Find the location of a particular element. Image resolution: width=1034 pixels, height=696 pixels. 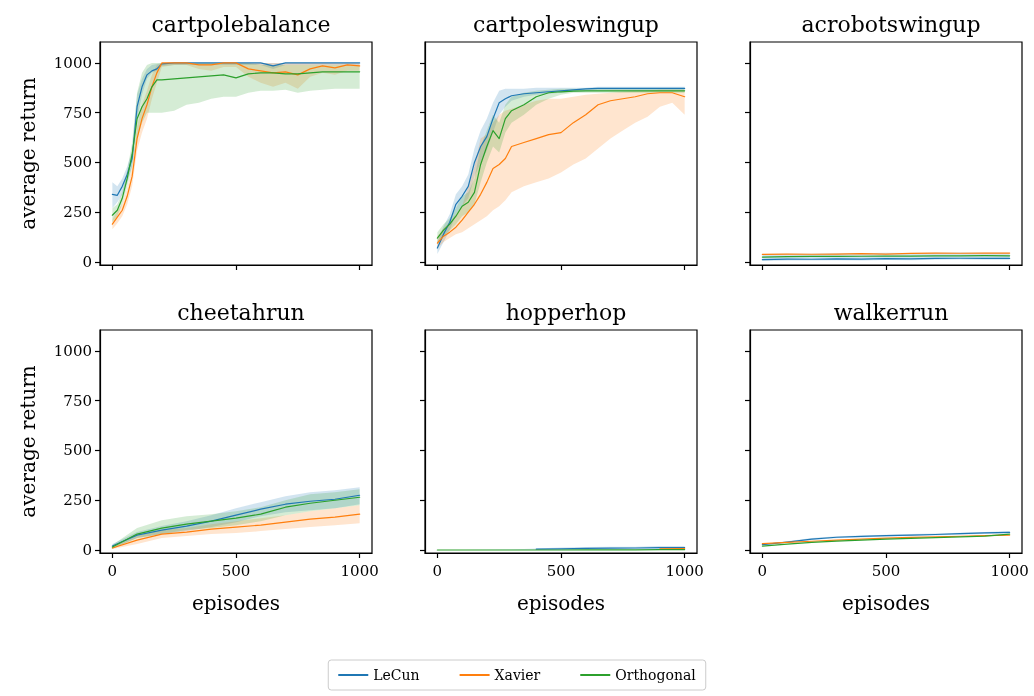

chart-title: cartpolebalance is located at coordinates (241, 24).